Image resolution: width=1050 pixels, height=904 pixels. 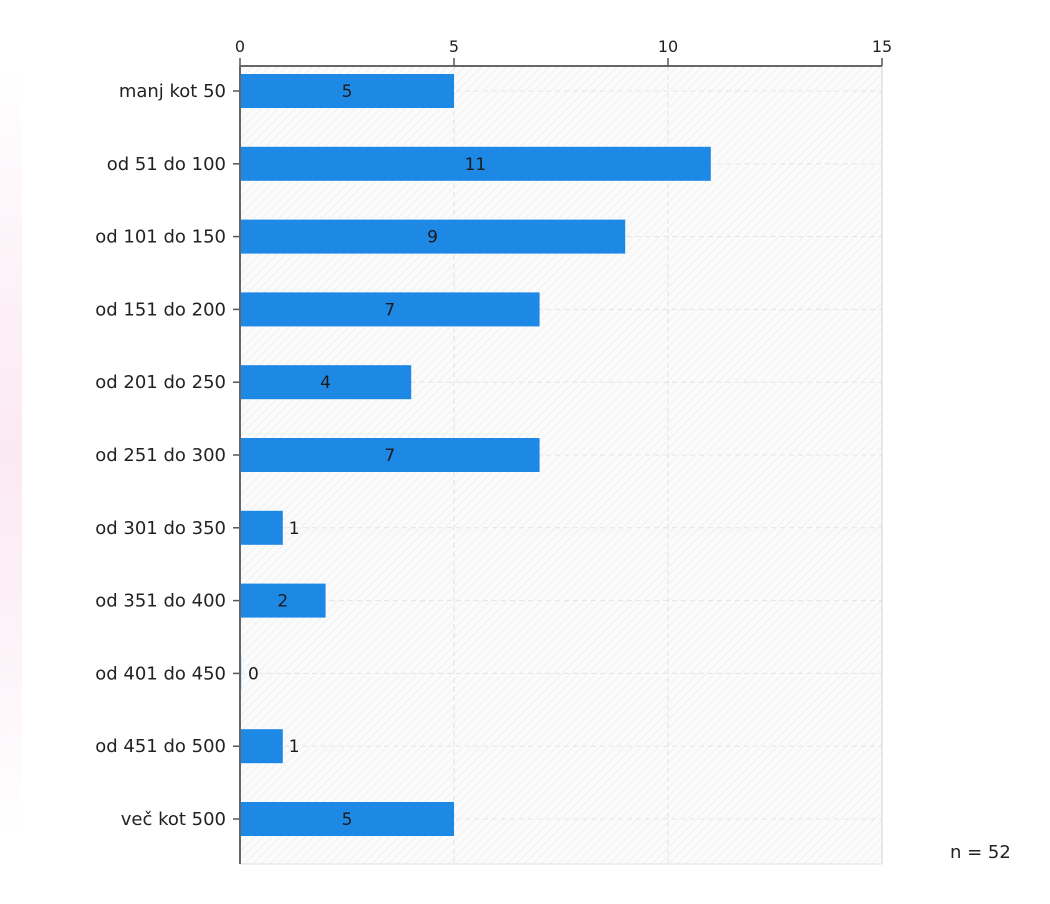 I want to click on category-label: od 451 do 500, so click(x=160, y=746).